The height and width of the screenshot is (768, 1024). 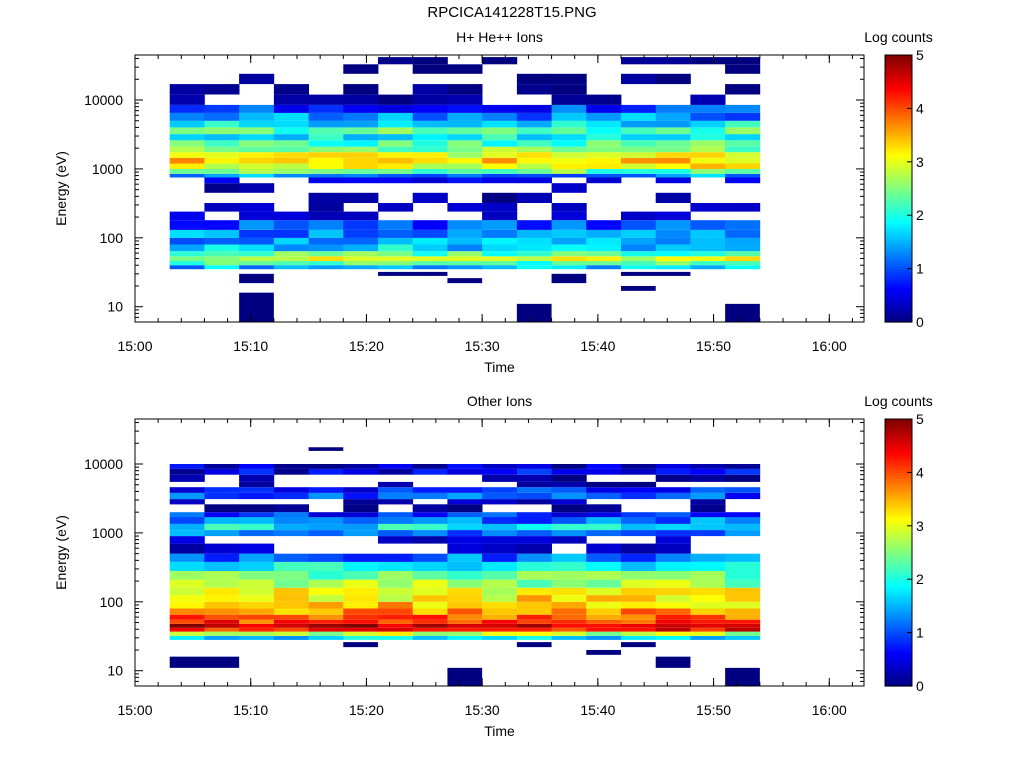 I want to click on colorbar-label: Log counts, so click(x=898, y=401).